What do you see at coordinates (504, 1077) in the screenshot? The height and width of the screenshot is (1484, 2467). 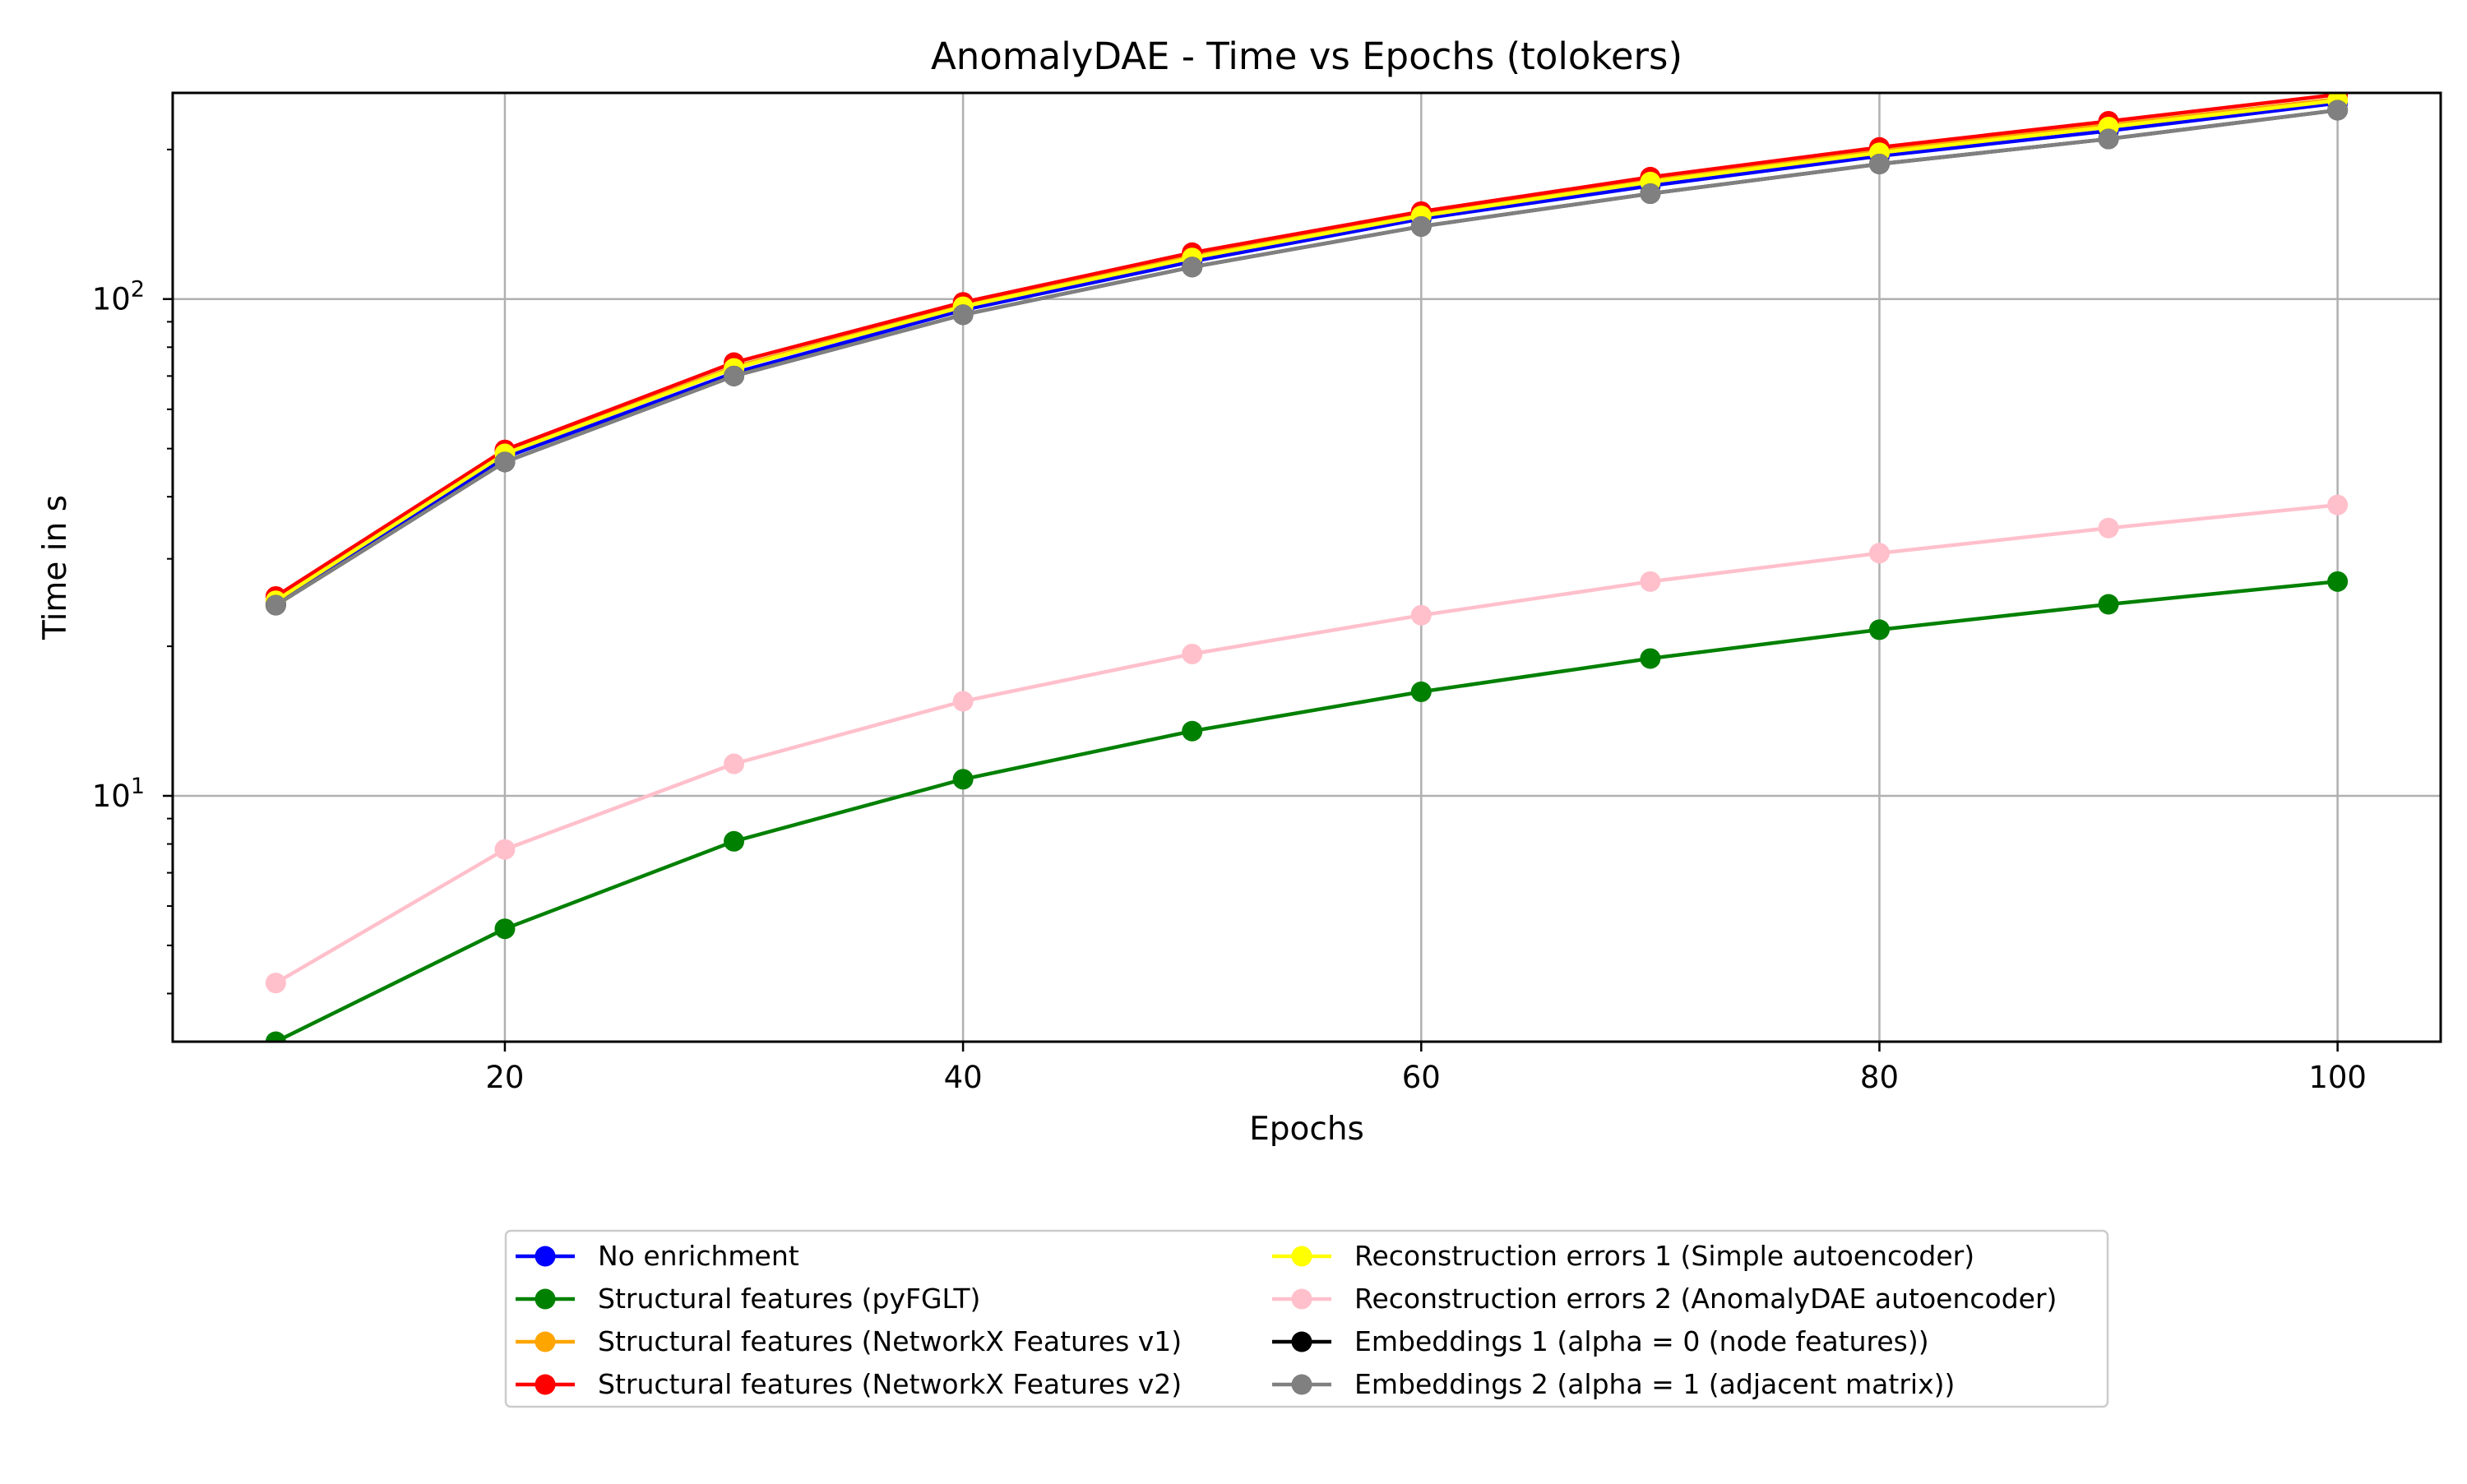 I see `x-tick-label: 20` at bounding box center [504, 1077].